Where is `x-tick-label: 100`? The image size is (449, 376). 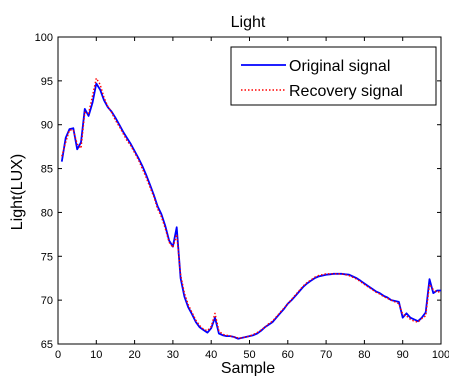
x-tick-label: 100 is located at coordinates (440, 355).